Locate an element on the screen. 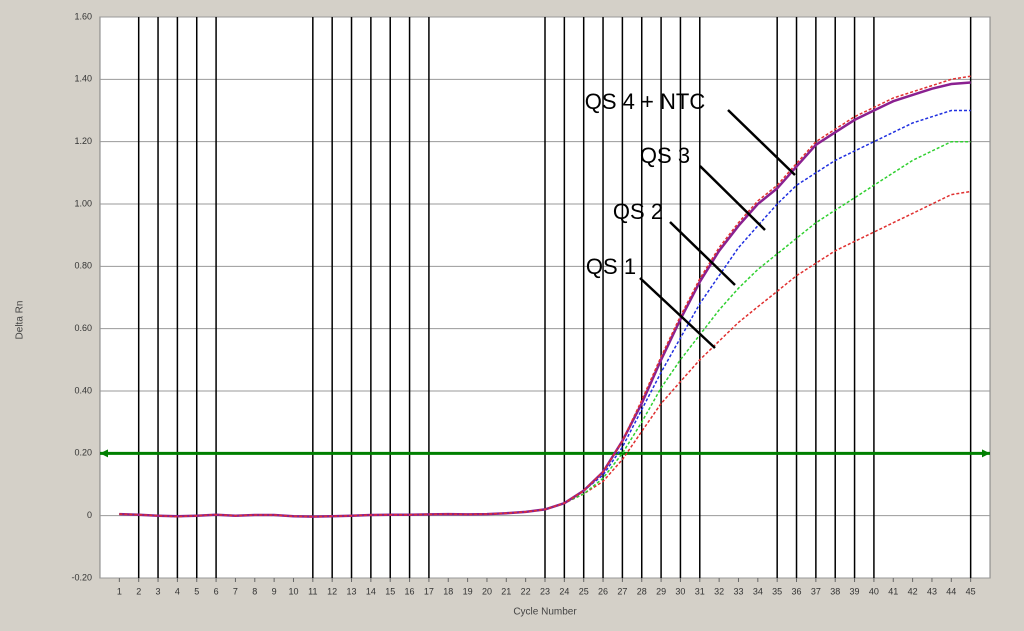 Image resolution: width=1024 pixels, height=631 pixels. x-tick-label: 44 is located at coordinates (951, 591).